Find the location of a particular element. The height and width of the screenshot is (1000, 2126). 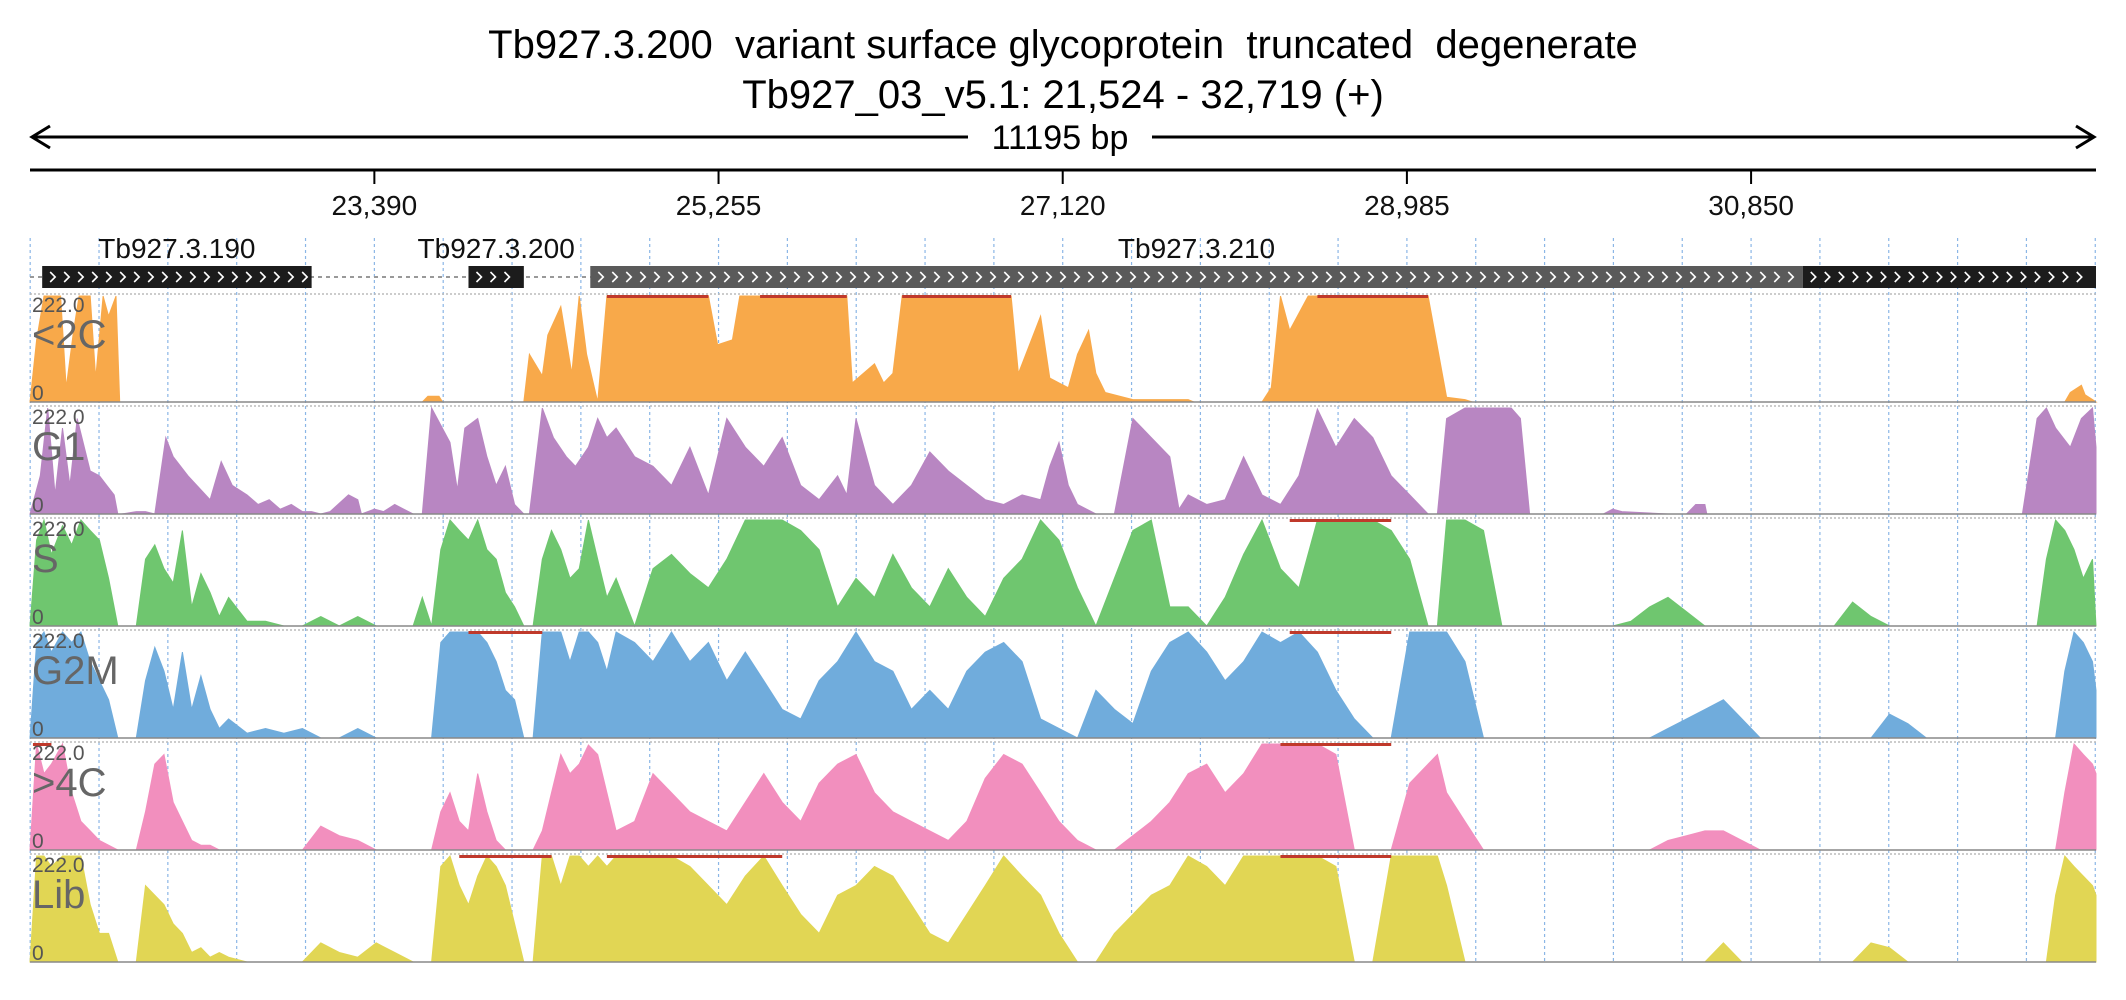

axis-tick-label: 30,850 is located at coordinates (1751, 205).